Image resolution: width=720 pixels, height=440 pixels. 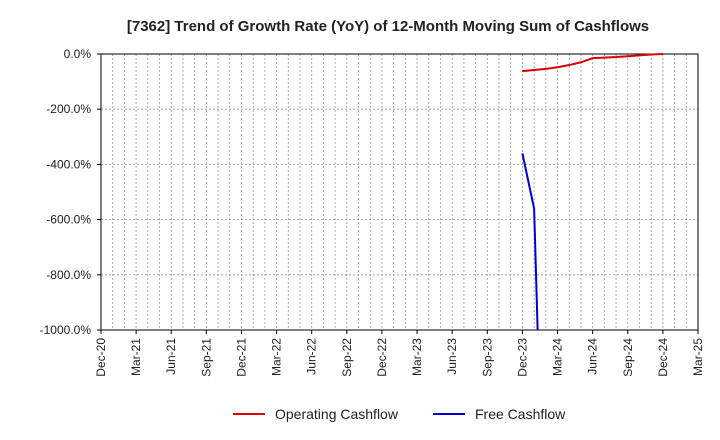 I want to click on x-tick-label: Sep-24, so click(x=628, y=357).